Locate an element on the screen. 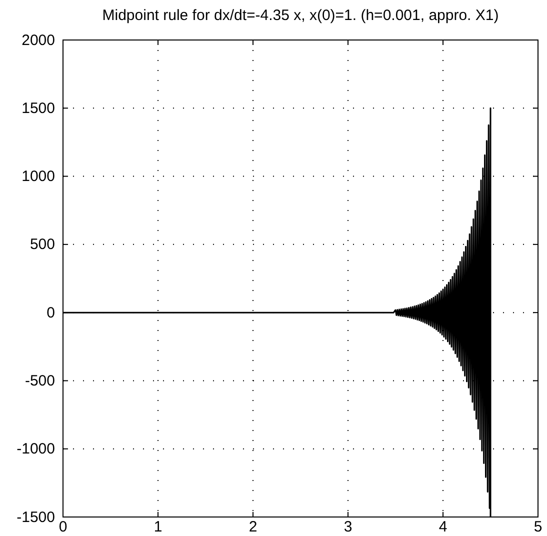 The height and width of the screenshot is (536, 547). x-tick-label: 2 is located at coordinates (253, 527).